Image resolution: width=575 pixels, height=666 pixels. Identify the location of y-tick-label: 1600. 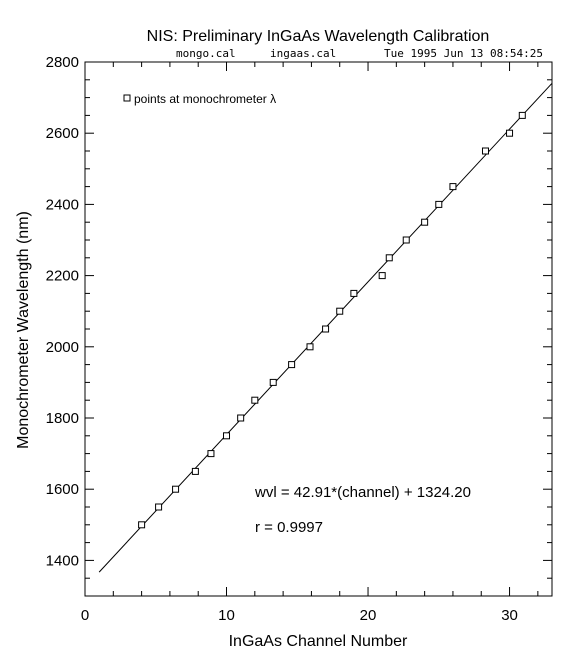
(62, 489).